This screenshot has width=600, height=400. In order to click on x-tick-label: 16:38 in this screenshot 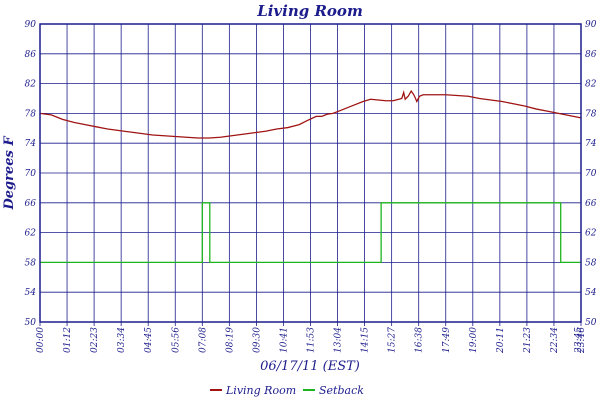, I will do `click(420, 340)`.